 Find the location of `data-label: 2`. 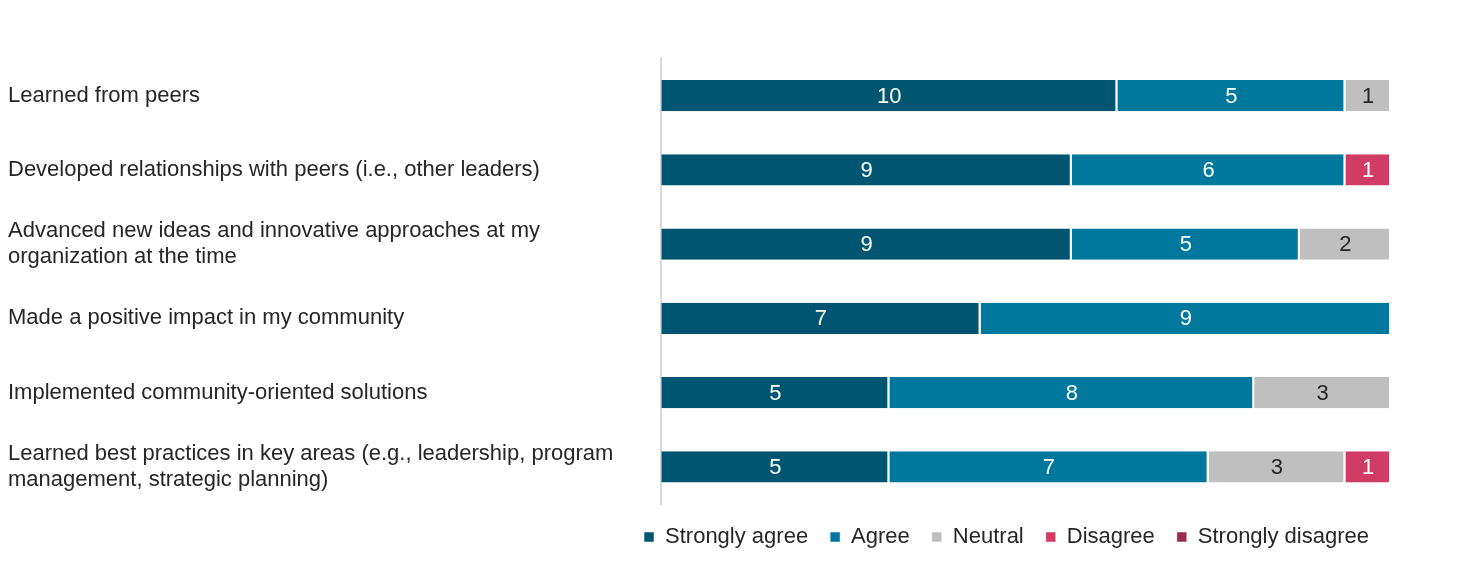

data-label: 2 is located at coordinates (1345, 244).